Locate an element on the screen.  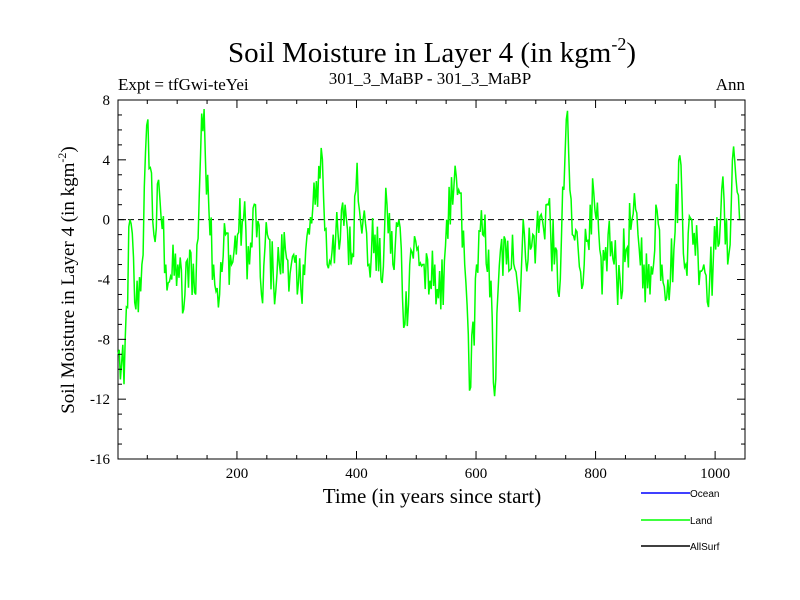
legend: Ocean Land AllSurf is located at coordinates (680, 521).